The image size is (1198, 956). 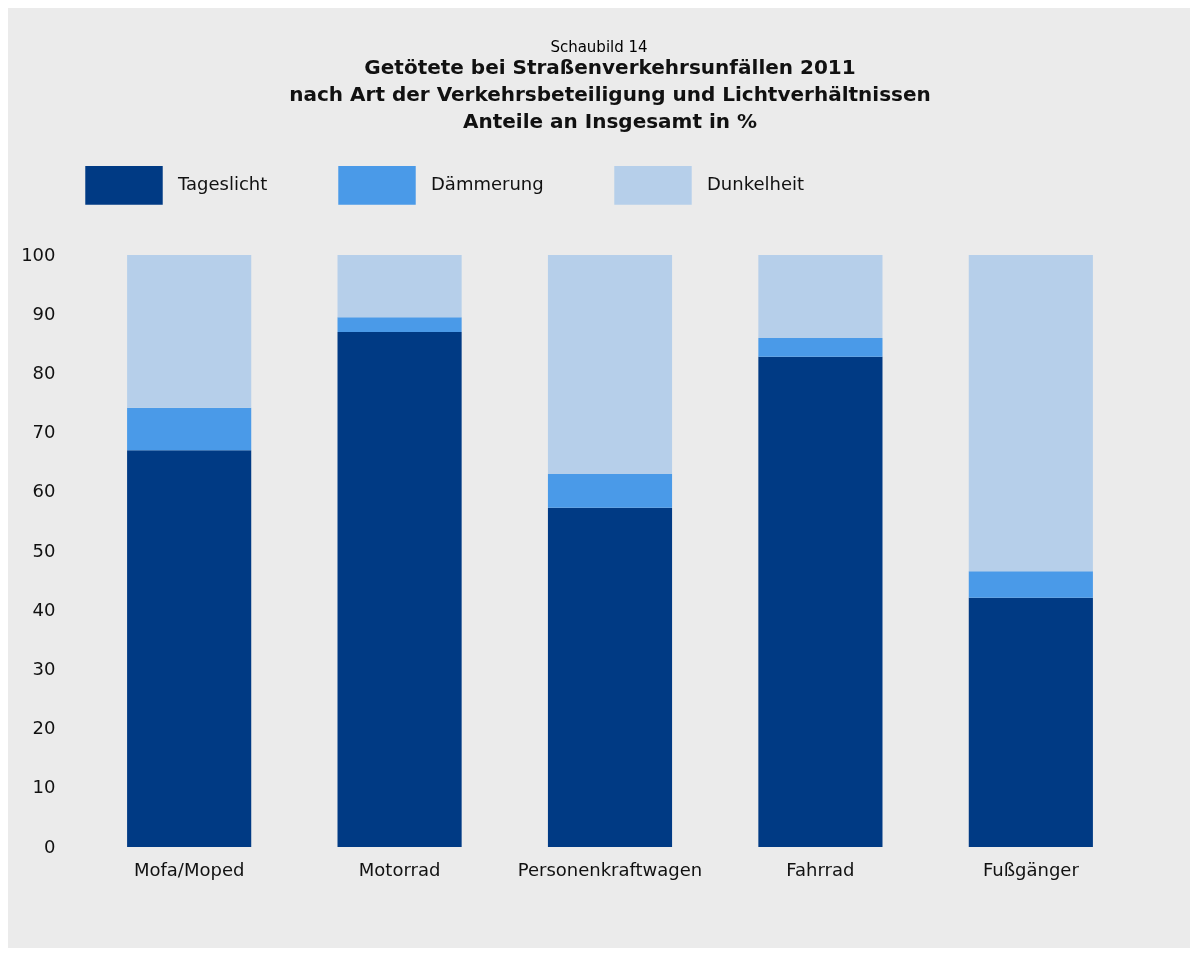 I want to click on legend-label: Dämmerung, so click(x=487, y=184).